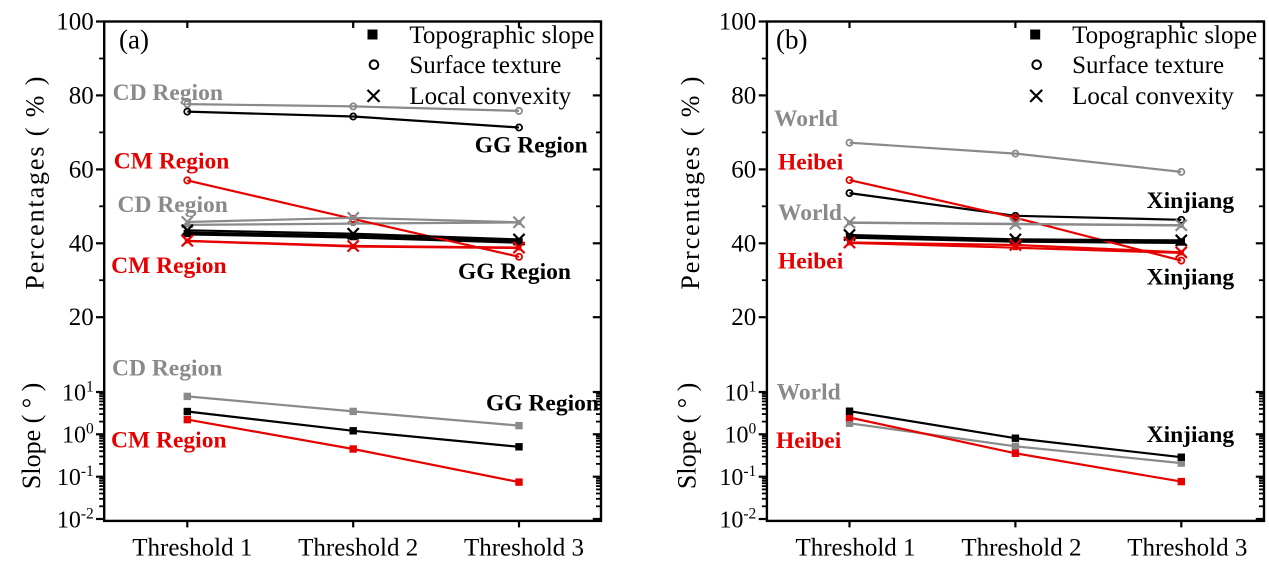  I want to click on svg-text: (a), so click(134, 40).